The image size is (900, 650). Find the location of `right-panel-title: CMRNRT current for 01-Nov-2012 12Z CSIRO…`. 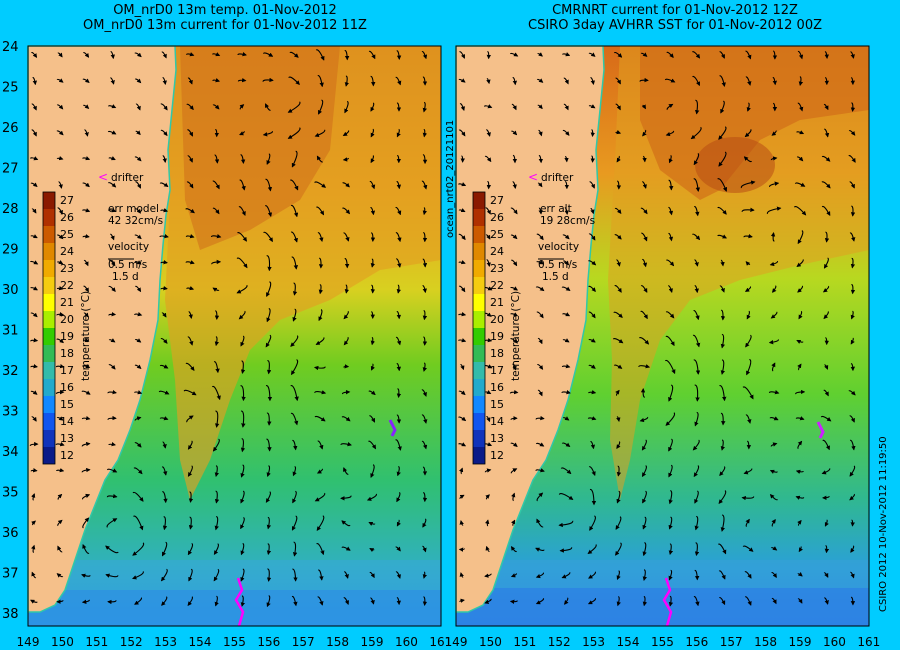

right-panel-title: CMRNRT current for 01-Nov-2012 12Z CSIRO… is located at coordinates (675, 18).